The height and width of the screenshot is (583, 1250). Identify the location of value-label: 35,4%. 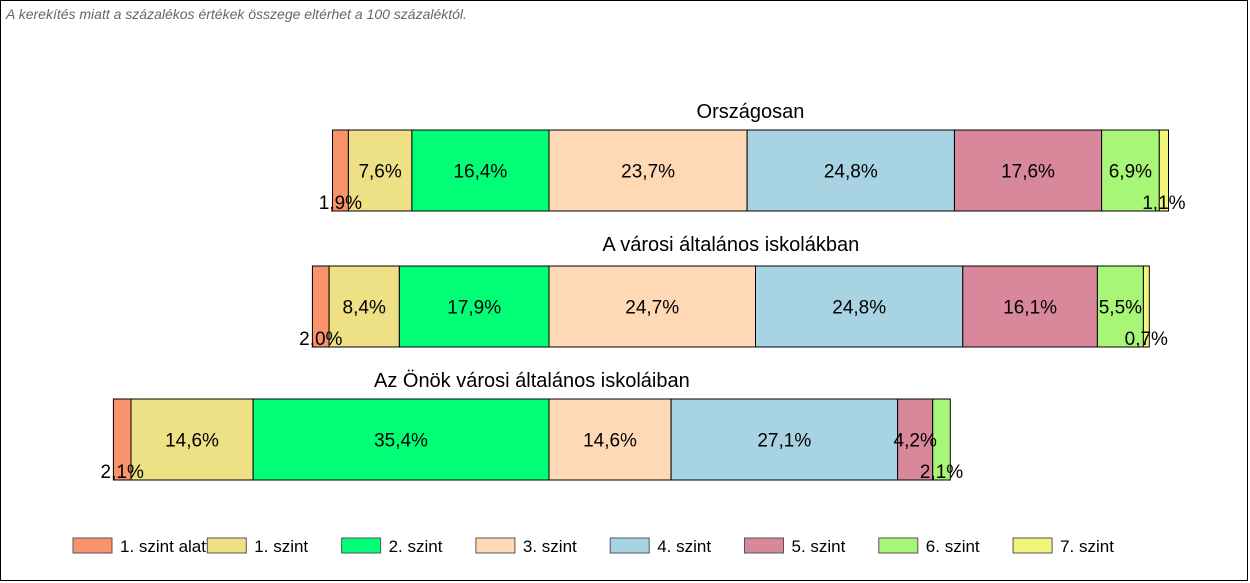
(401, 441).